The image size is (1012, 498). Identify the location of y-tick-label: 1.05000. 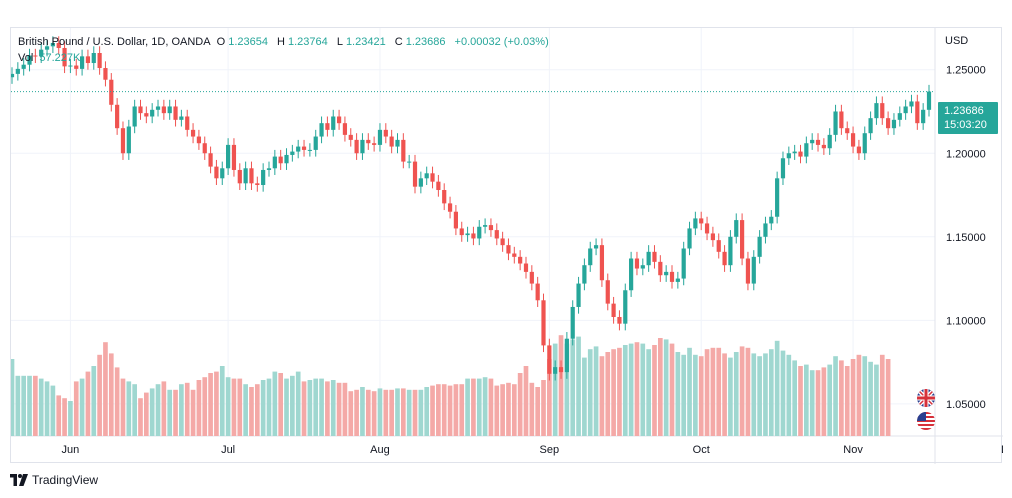
(966, 405).